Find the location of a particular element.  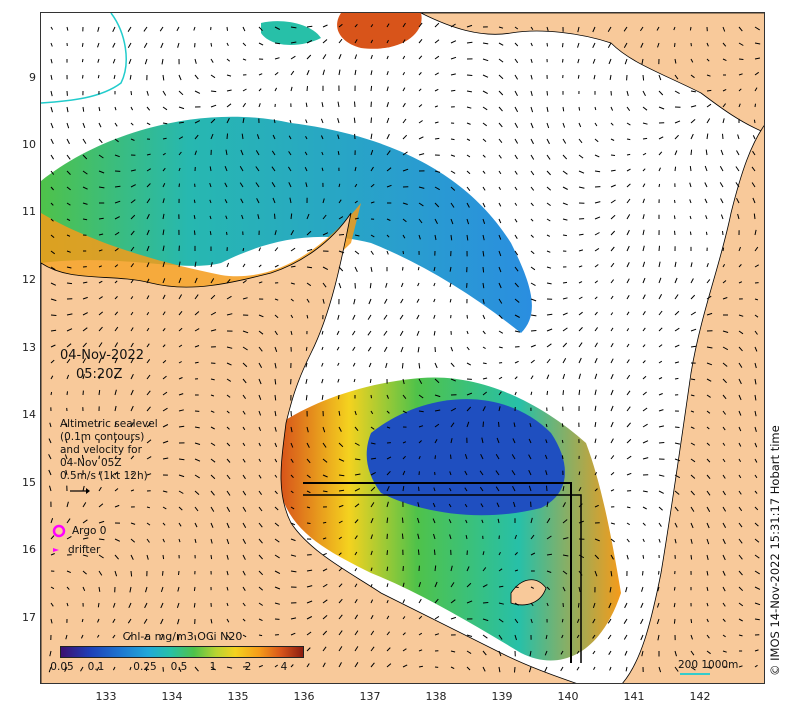

lon-label-140: 140 is located at coordinates (568, 696).